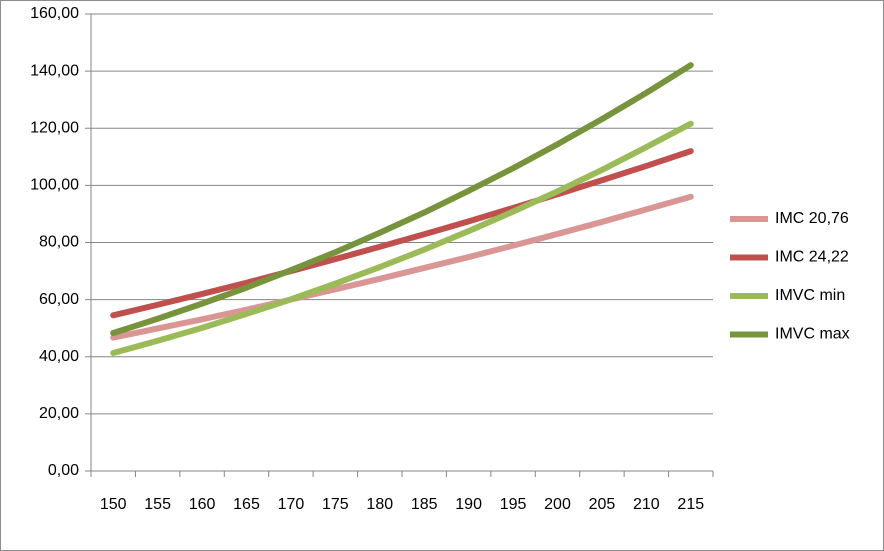 The image size is (884, 551). I want to click on x-tick-label: 165, so click(246, 504).